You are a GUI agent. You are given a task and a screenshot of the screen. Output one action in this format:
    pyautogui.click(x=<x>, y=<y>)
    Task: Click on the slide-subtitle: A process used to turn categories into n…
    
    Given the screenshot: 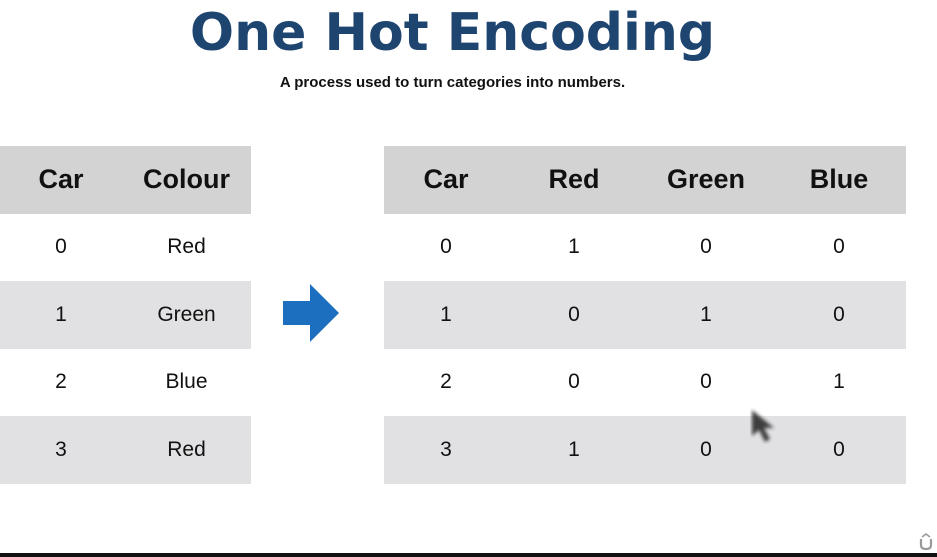 What is the action you would take?
    pyautogui.click(x=452, y=82)
    